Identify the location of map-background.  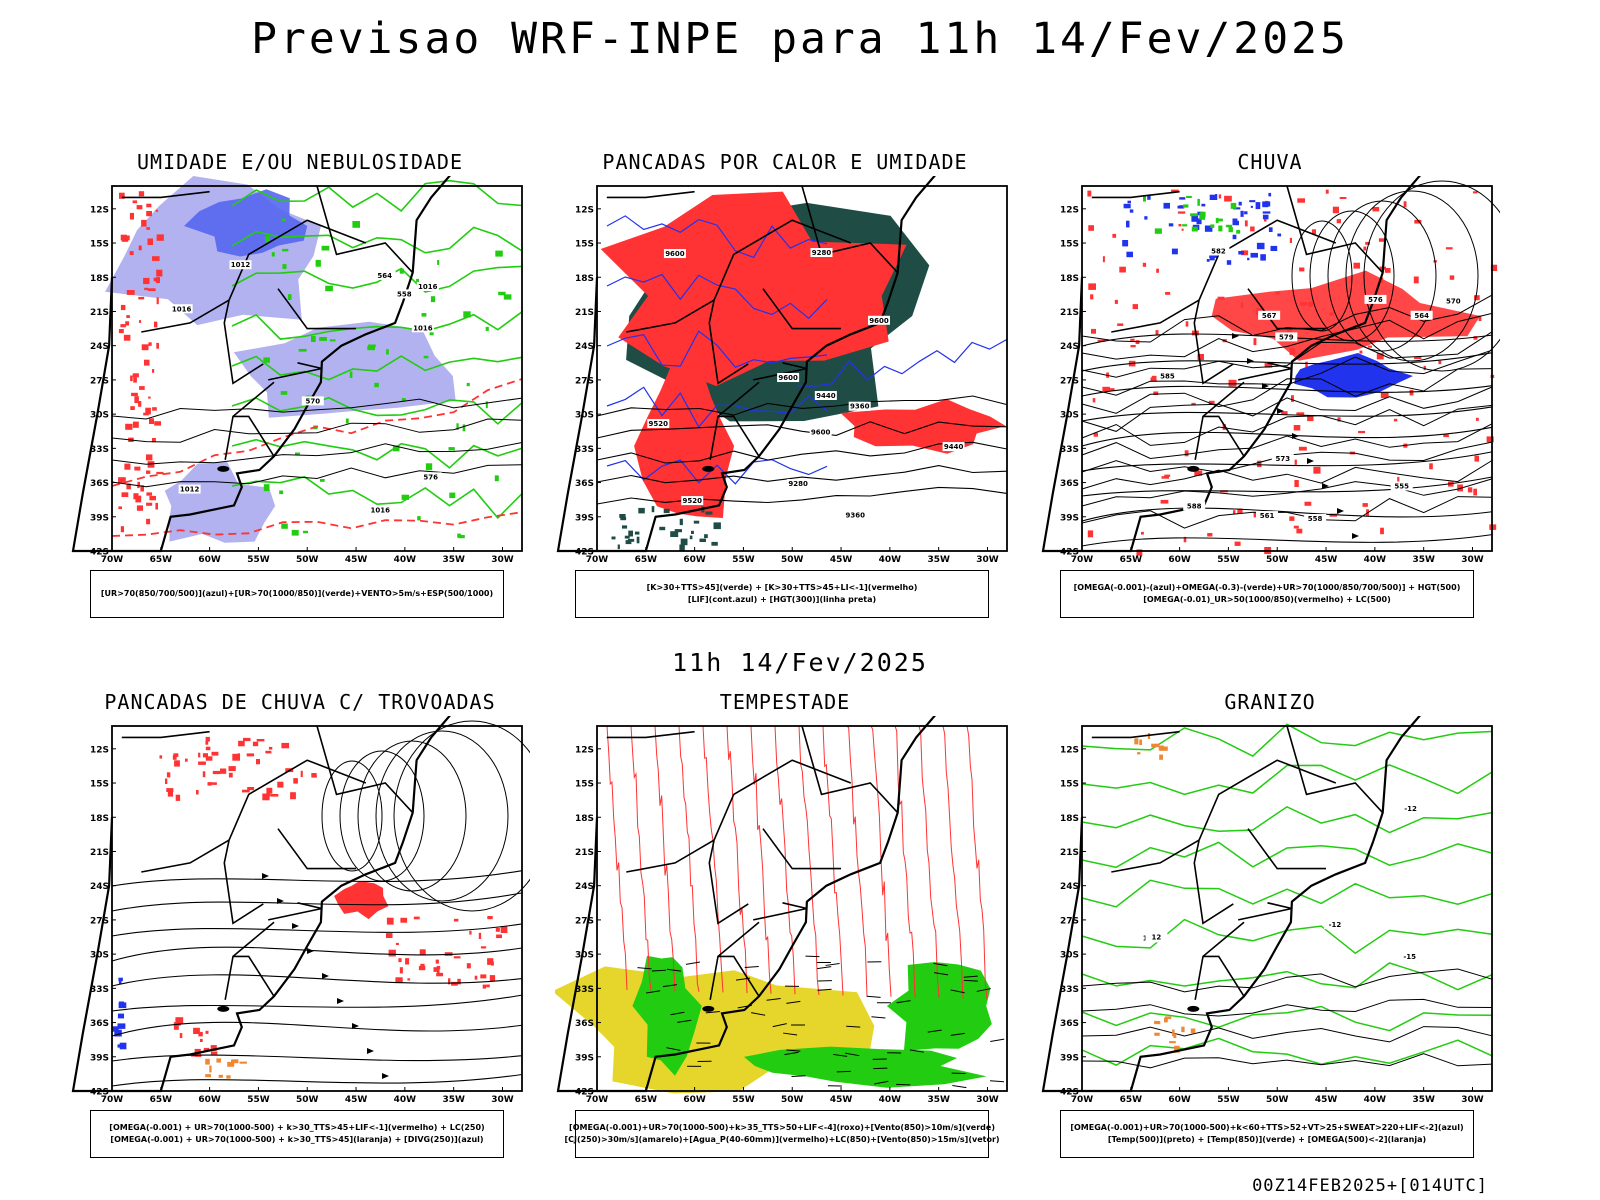
(317, 908).